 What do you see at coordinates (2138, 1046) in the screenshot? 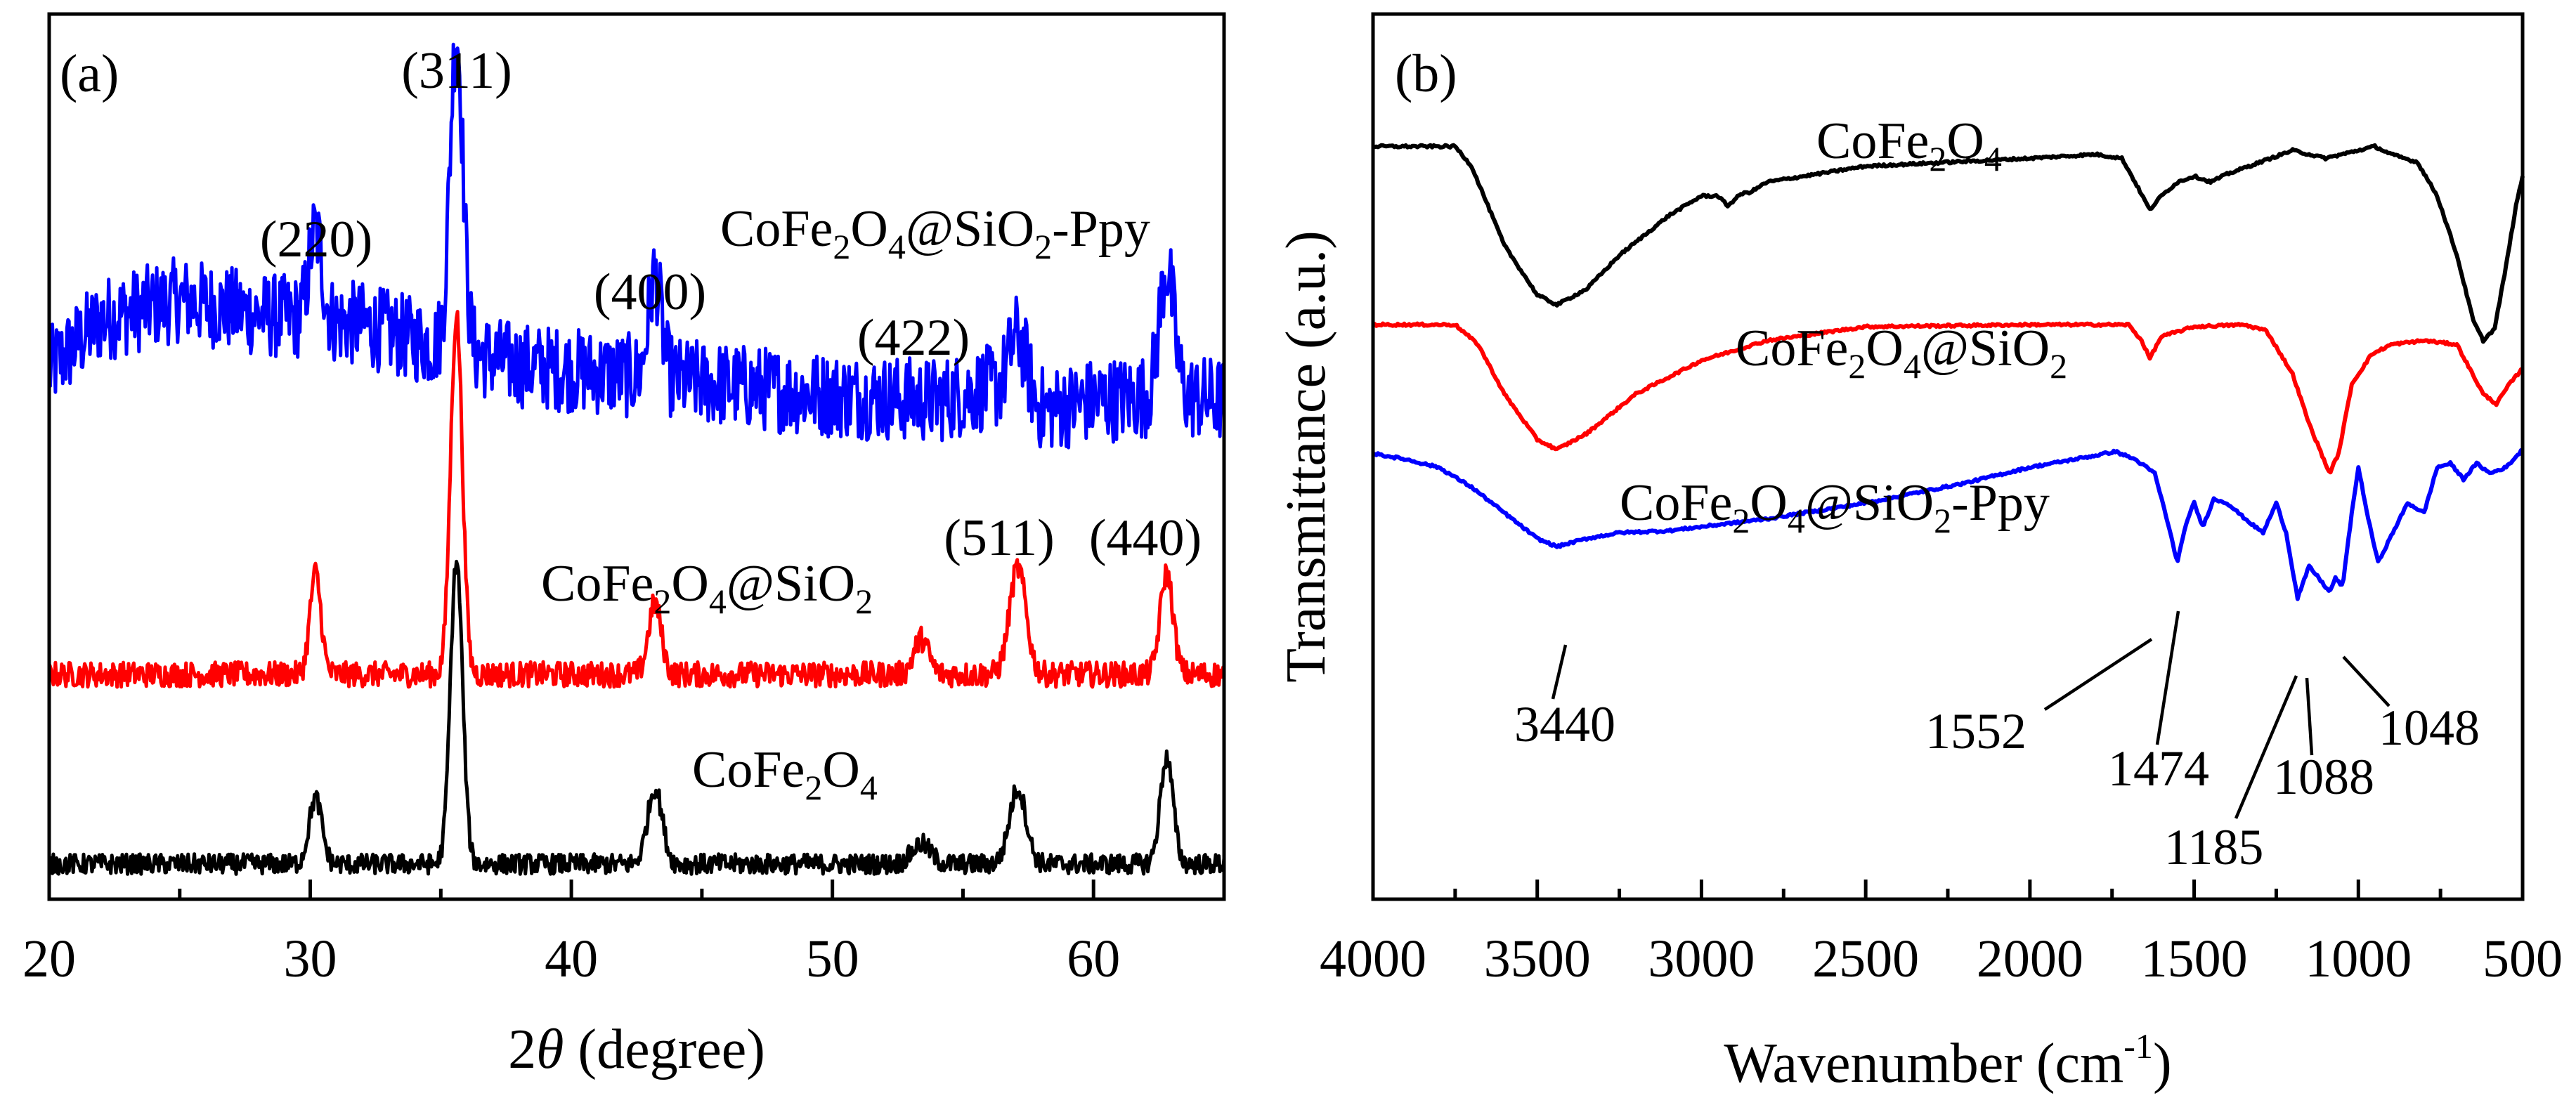
I see `ftir-xlabel-sup: -1` at bounding box center [2138, 1046].